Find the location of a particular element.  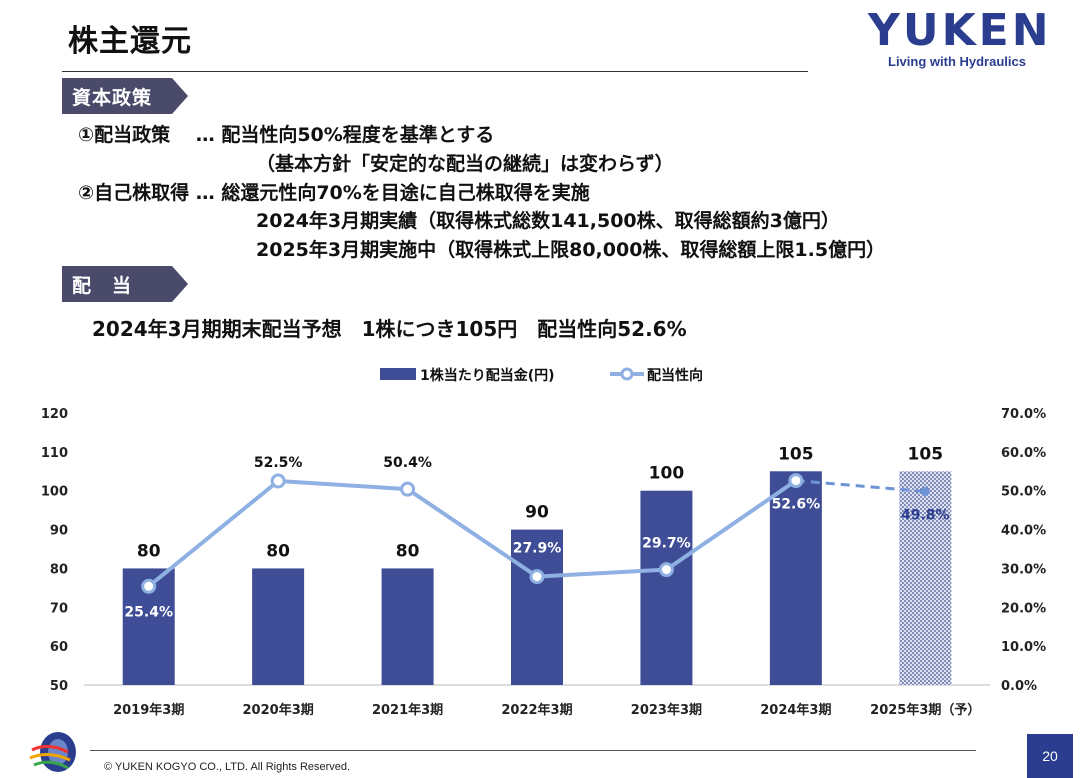

y-left-tick-label: 50 is located at coordinates (59, 686).